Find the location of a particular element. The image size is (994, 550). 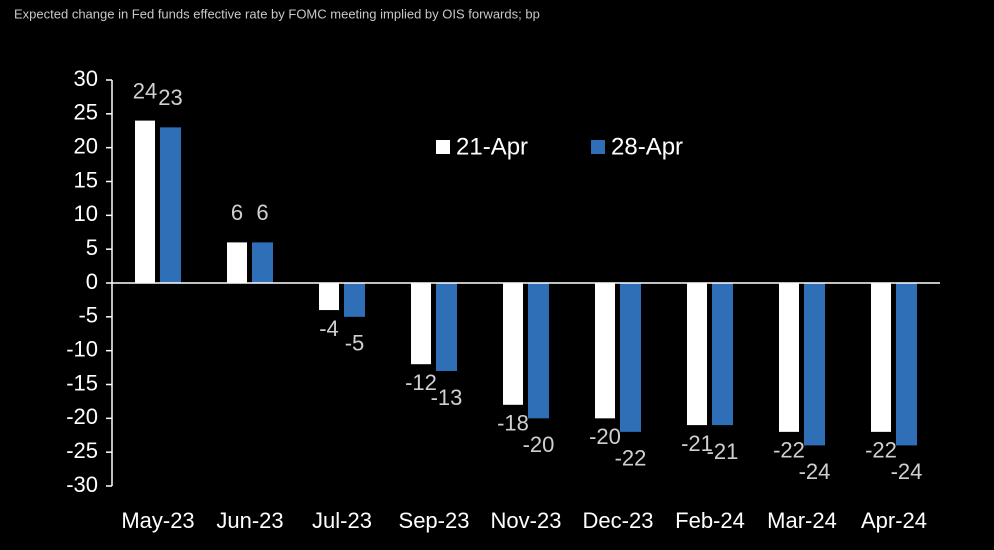

data-label: -5 is located at coordinates (355, 343).